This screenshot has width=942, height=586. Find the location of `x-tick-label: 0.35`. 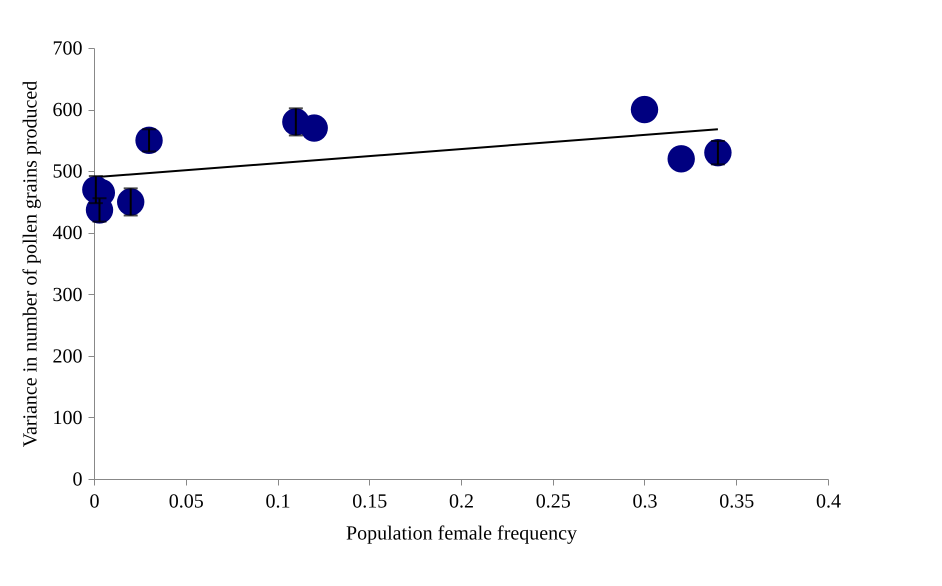

x-tick-label: 0.35 is located at coordinates (736, 501).